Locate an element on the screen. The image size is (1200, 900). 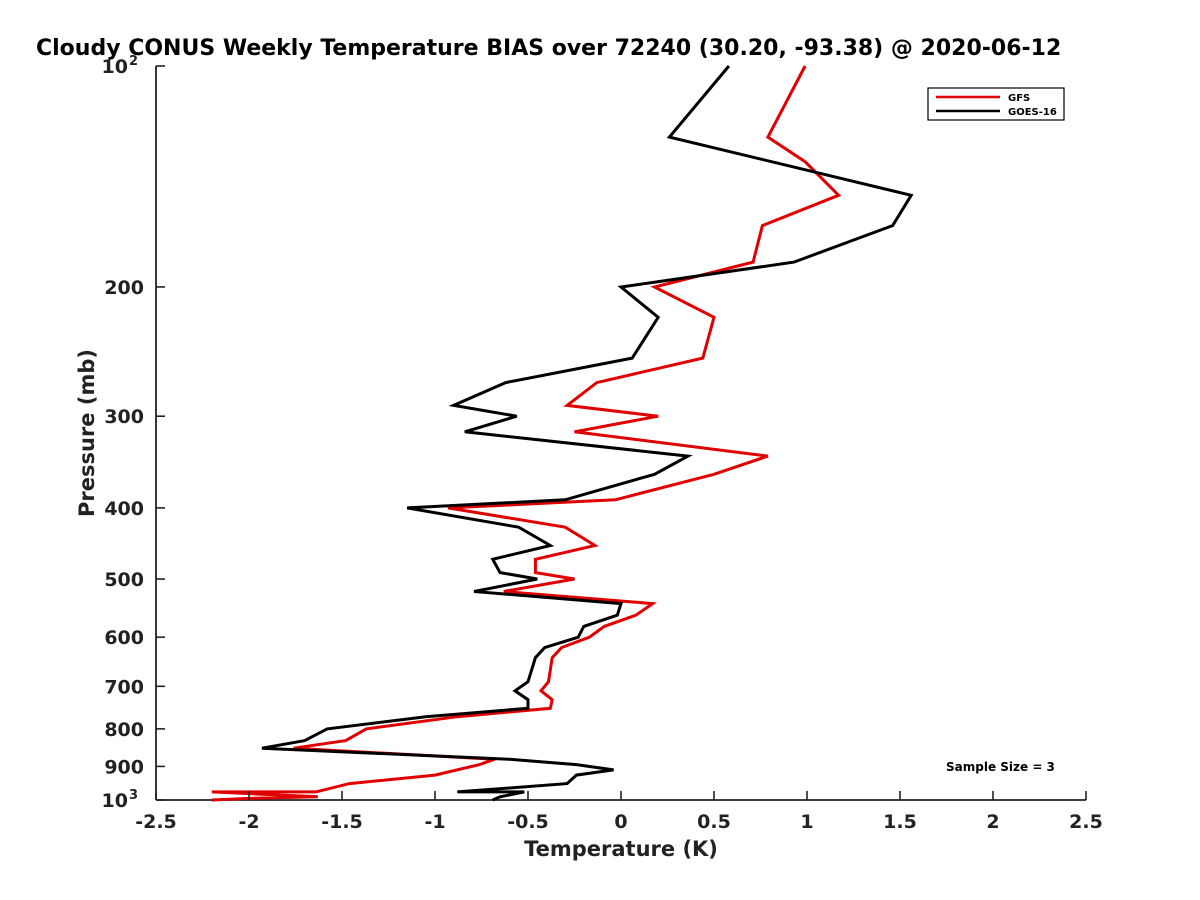
y-tick-label: 200 is located at coordinates (124, 288).